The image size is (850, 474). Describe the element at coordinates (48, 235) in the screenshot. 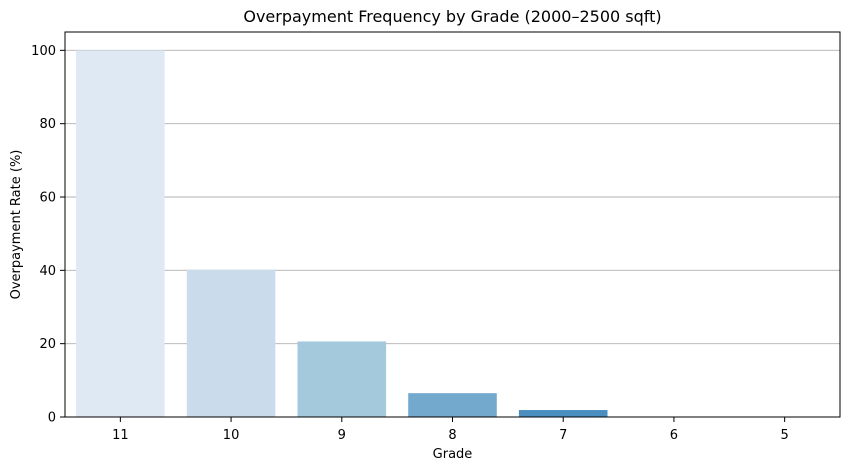

I see `y-axis-ticks: 0 20 40 60 80 100` at that location.